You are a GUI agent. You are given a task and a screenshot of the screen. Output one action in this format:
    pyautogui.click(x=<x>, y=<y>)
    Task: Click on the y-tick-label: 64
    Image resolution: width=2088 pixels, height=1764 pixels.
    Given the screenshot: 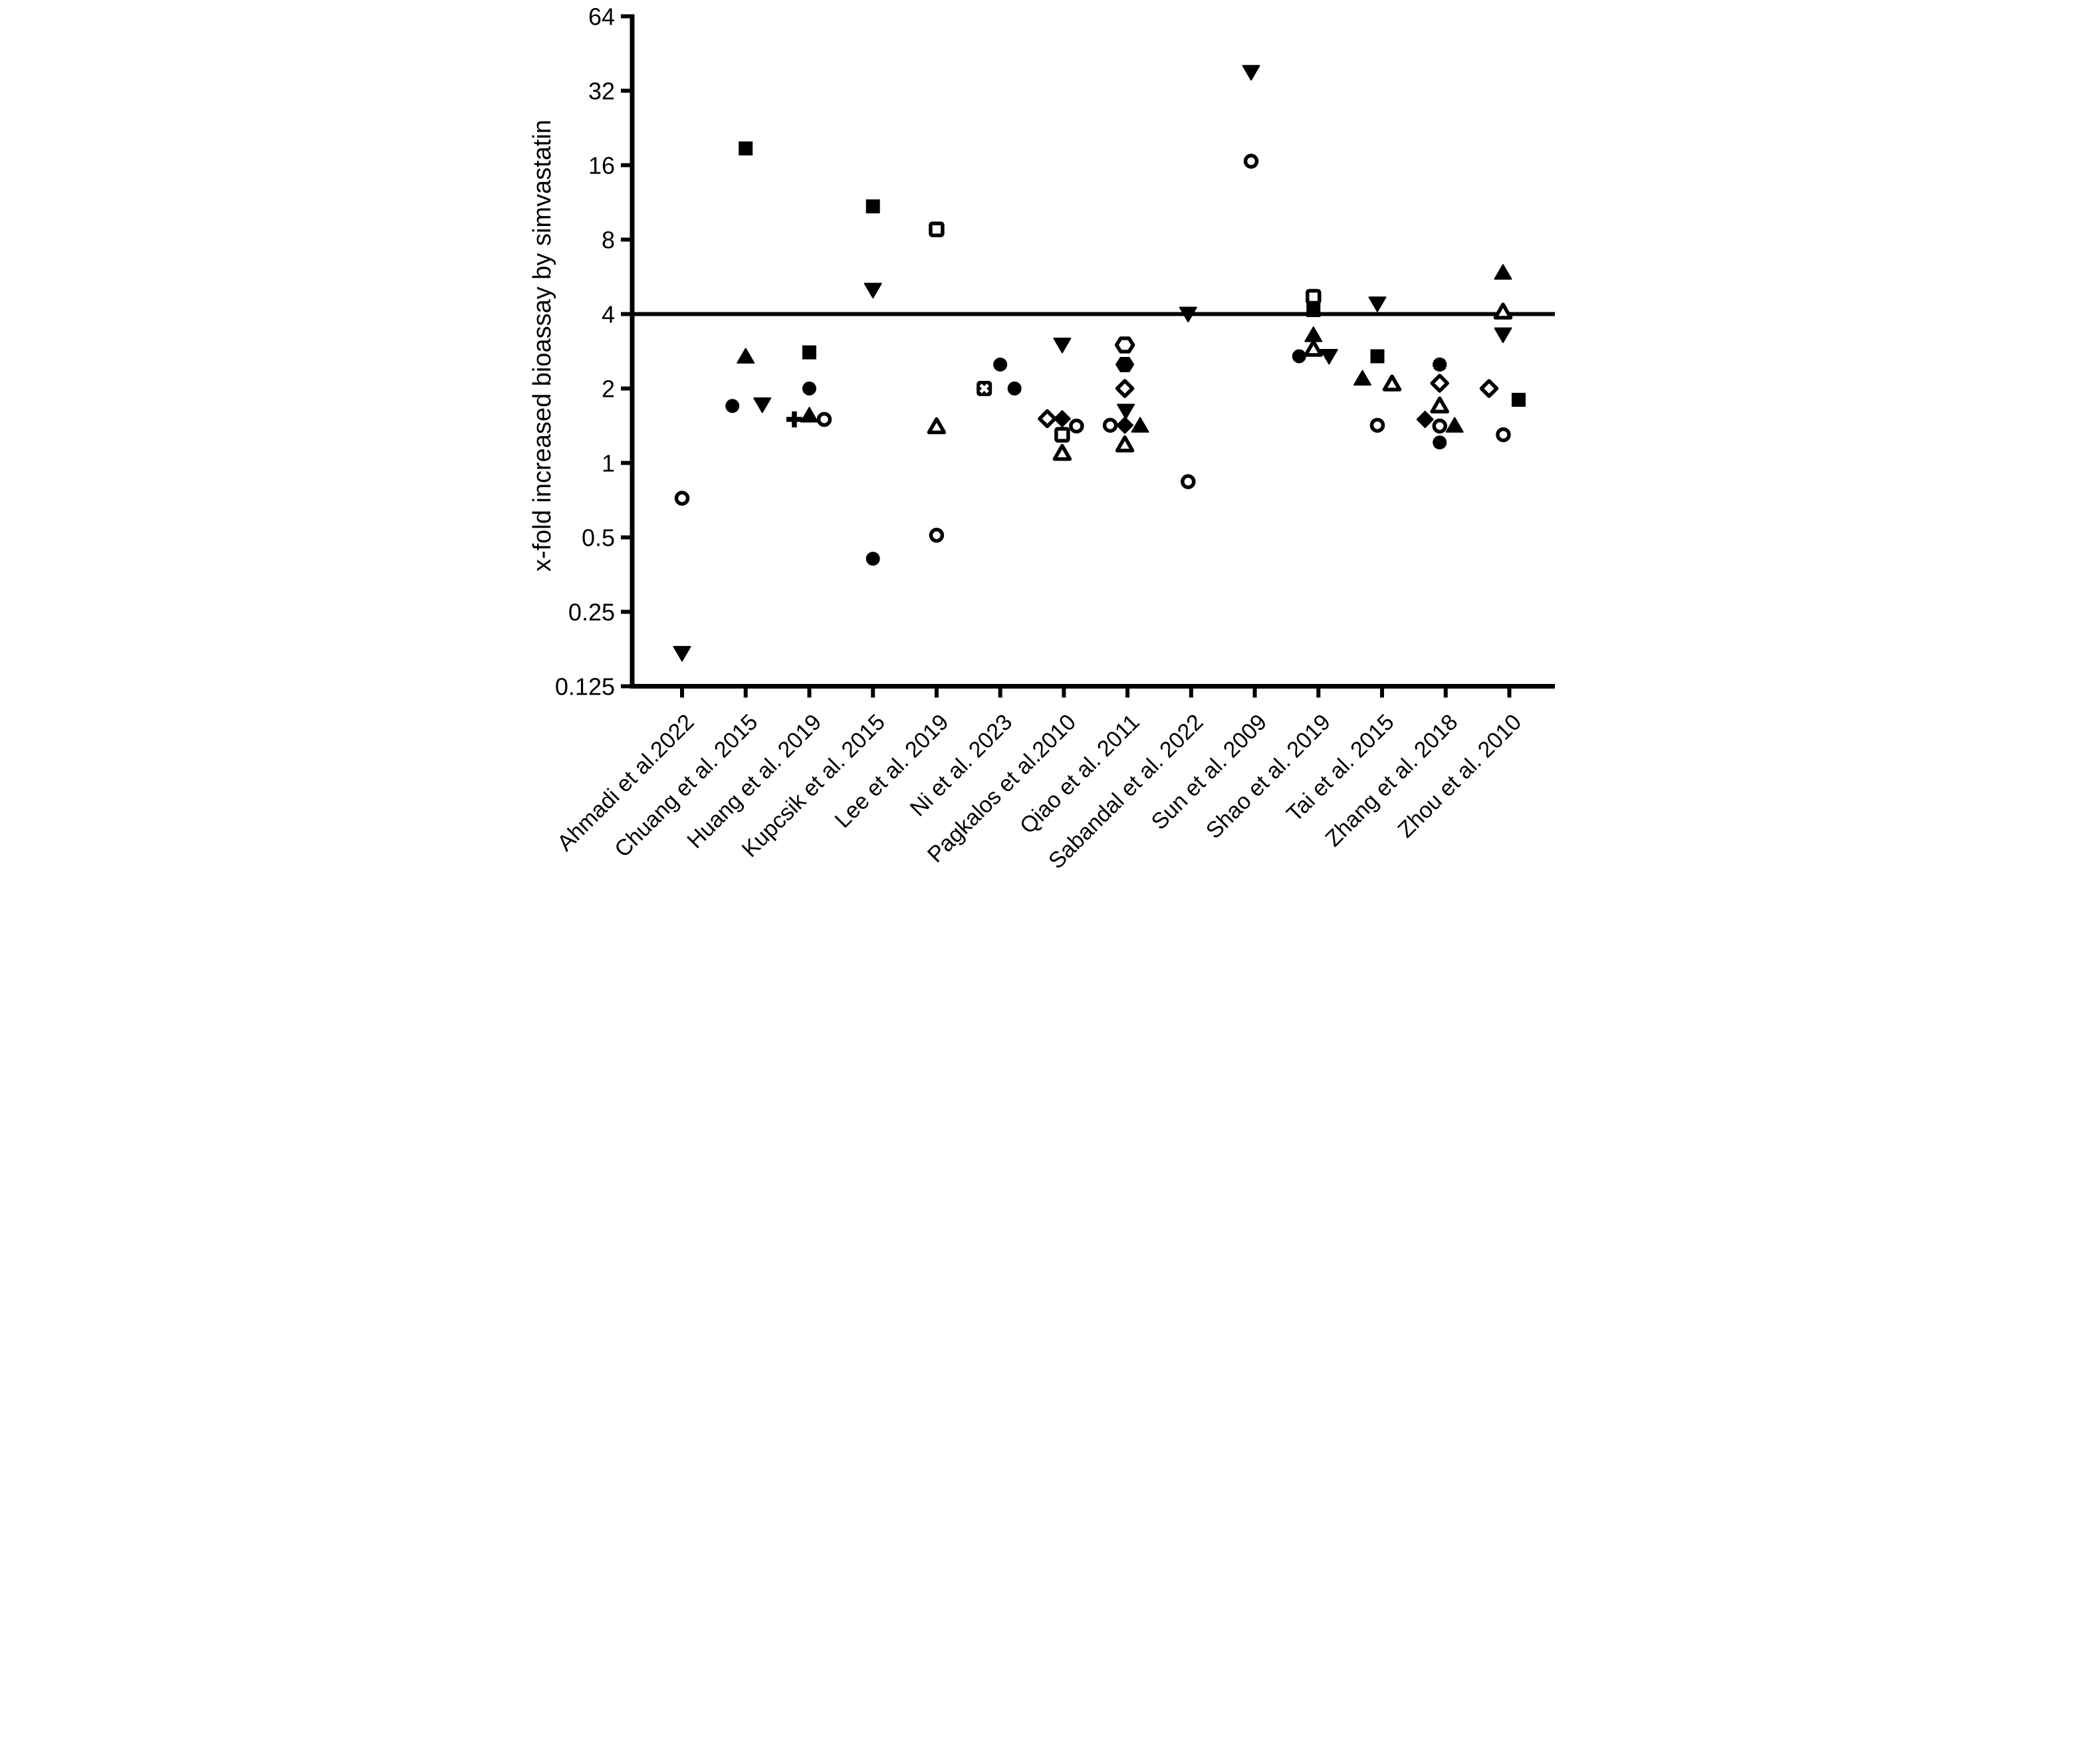 What is the action you would take?
    pyautogui.click(x=601, y=17)
    